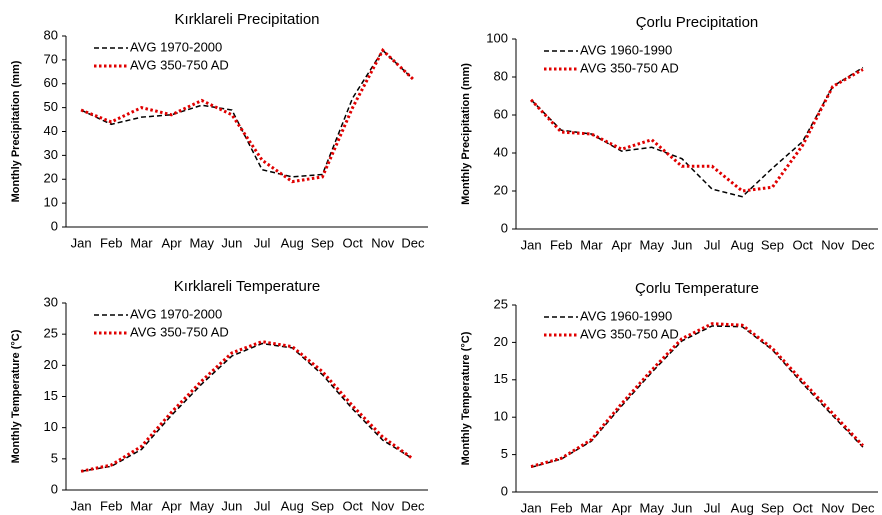 The width and height of the screenshot is (882, 515). Describe the element at coordinates (51, 58) in the screenshot. I see `y-tick-label: 70` at that location.